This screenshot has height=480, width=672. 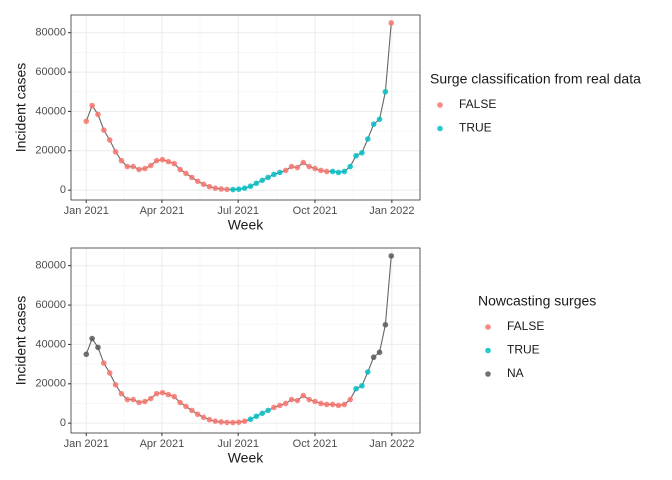 What do you see at coordinates (477, 104) in the screenshot?
I see `legend-label: FALSE` at bounding box center [477, 104].